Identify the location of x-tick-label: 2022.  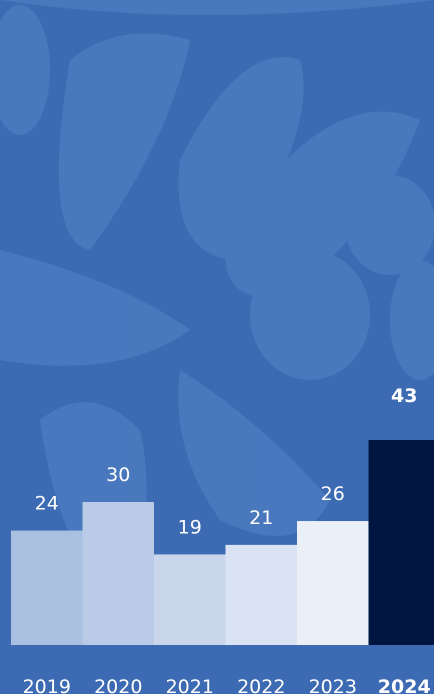
(261, 685).